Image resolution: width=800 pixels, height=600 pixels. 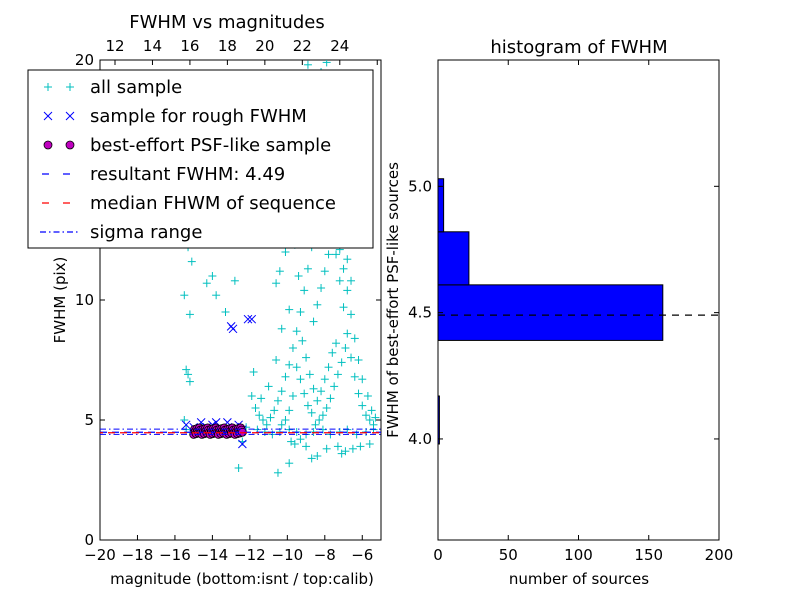 I want to click on top-x-tick-label: 18, so click(x=227, y=46).